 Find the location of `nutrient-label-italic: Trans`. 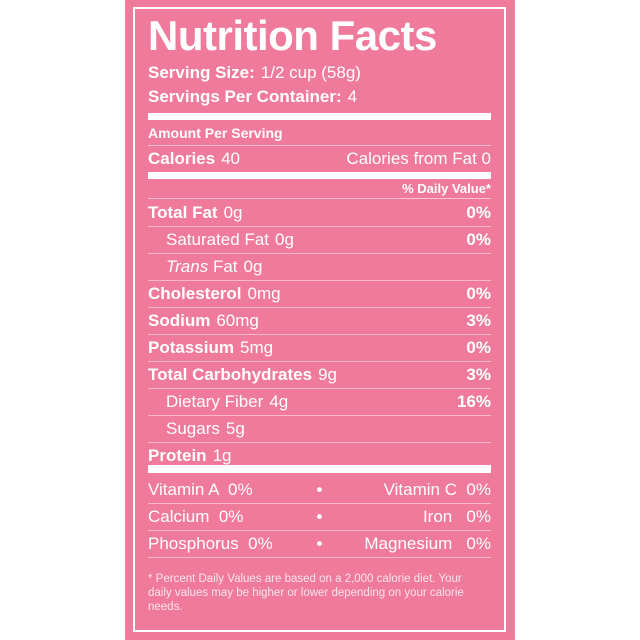

nutrient-label-italic: Trans is located at coordinates (187, 266).